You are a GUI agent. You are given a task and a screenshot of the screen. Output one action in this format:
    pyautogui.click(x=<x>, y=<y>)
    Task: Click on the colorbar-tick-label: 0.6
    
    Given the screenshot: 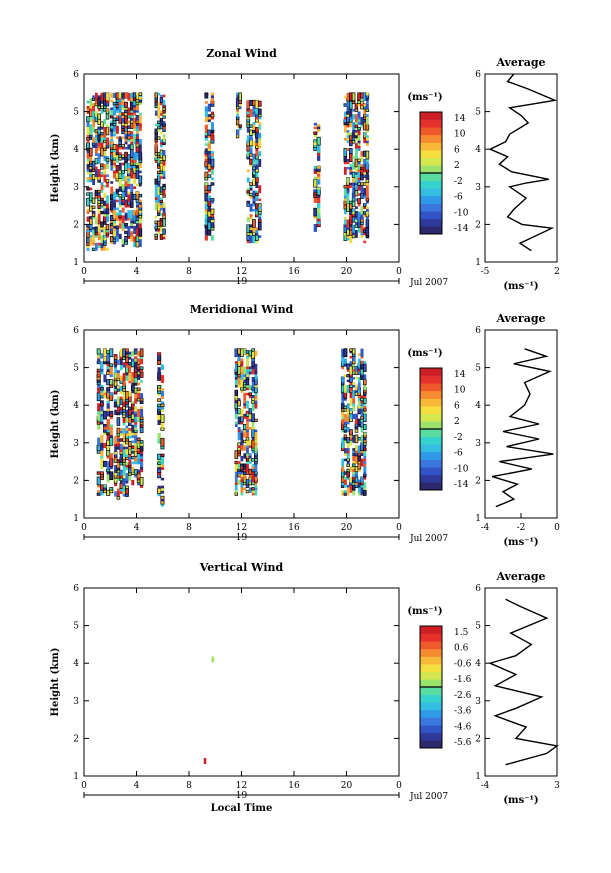 What is the action you would take?
    pyautogui.click(x=461, y=649)
    